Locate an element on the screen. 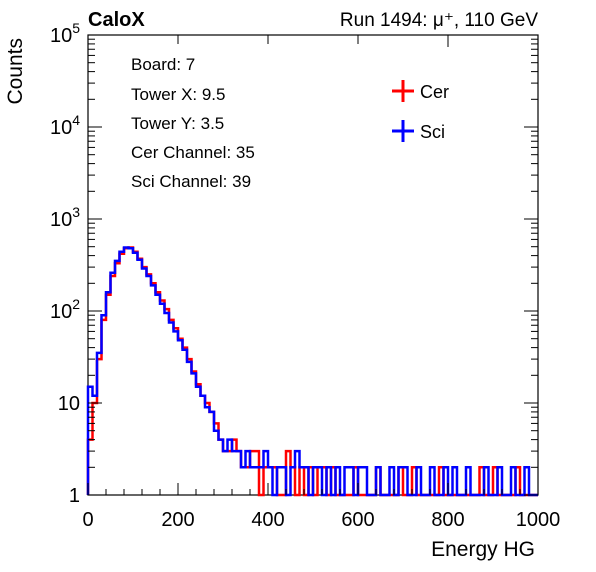 The width and height of the screenshot is (596, 572). legend-label-sci: Sci is located at coordinates (432, 132).